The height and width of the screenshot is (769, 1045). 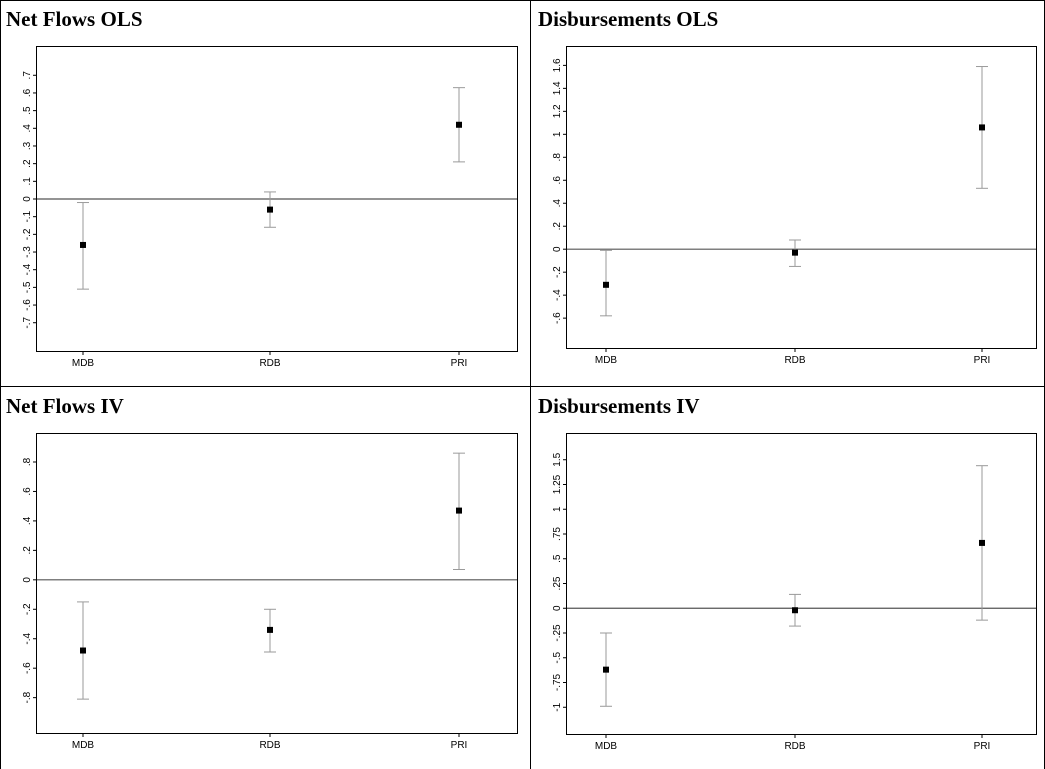 What do you see at coordinates (27, 181) in the screenshot?
I see `y-tick-label: .1` at bounding box center [27, 181].